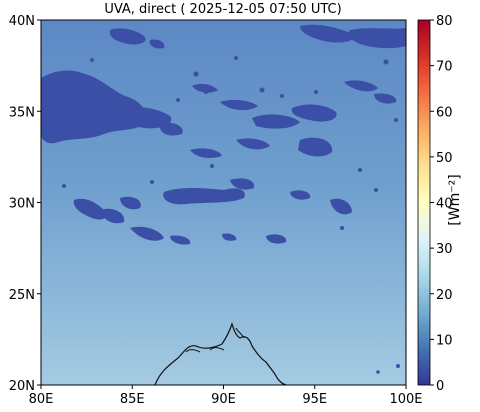  What do you see at coordinates (444, 295) in the screenshot?
I see `colorbar-tick-label: 20` at bounding box center [444, 295].